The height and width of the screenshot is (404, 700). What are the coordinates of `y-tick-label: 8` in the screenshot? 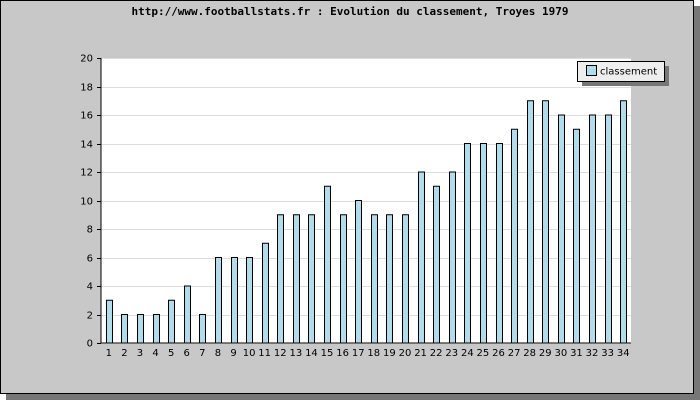 It's located at (90, 230).